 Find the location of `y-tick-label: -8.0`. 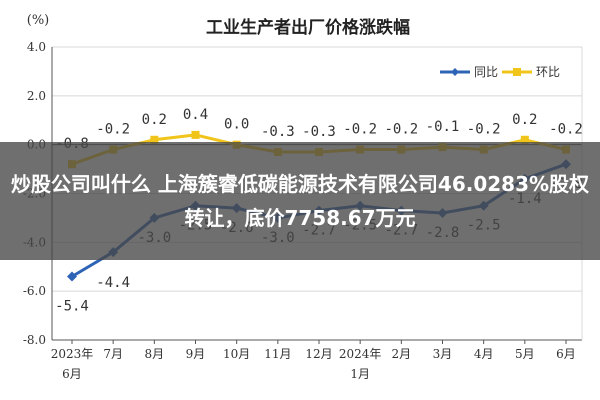

y-tick-label: -8.0 is located at coordinates (34, 340).